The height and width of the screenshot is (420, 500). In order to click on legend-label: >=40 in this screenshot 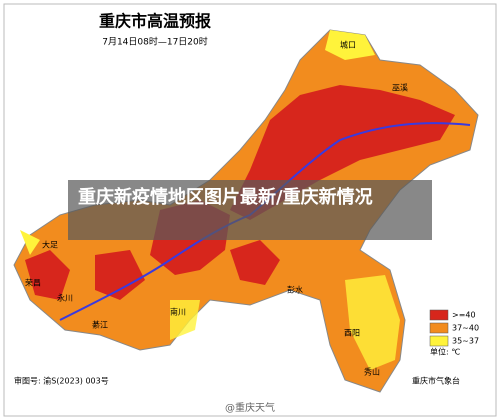, I will do `click(464, 315)`.